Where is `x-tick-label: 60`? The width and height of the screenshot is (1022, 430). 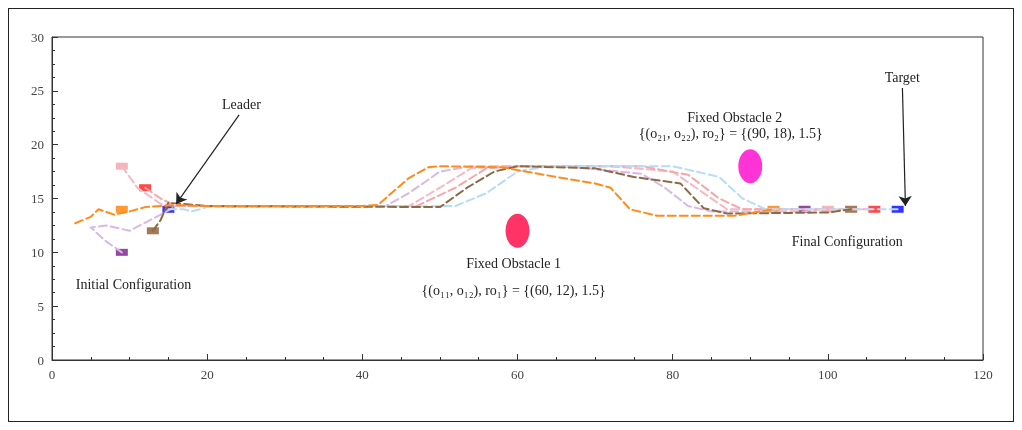
x-tick-label: 60 is located at coordinates (517, 374).